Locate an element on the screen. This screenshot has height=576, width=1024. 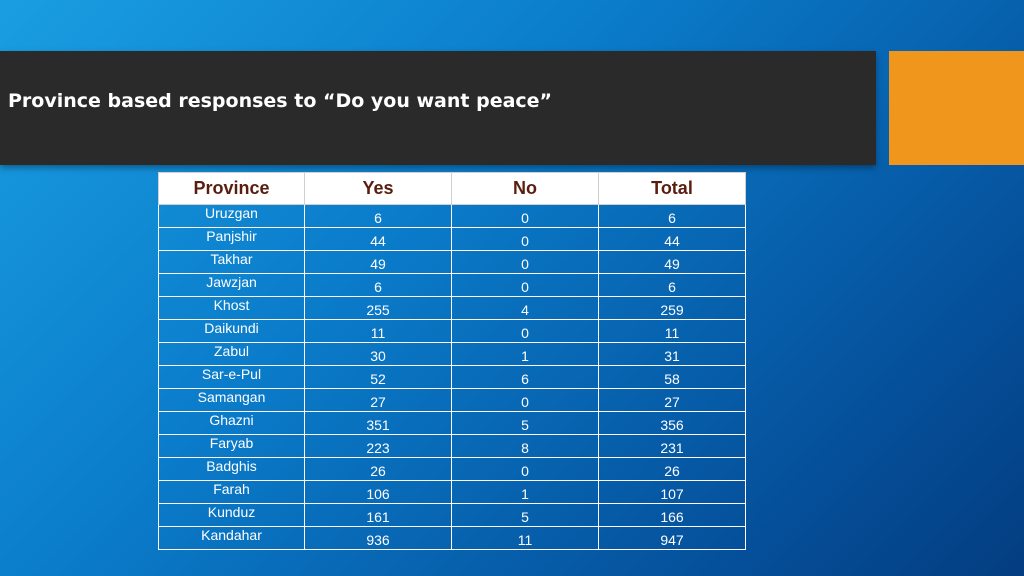
yes-cell: 106 is located at coordinates (378, 492).